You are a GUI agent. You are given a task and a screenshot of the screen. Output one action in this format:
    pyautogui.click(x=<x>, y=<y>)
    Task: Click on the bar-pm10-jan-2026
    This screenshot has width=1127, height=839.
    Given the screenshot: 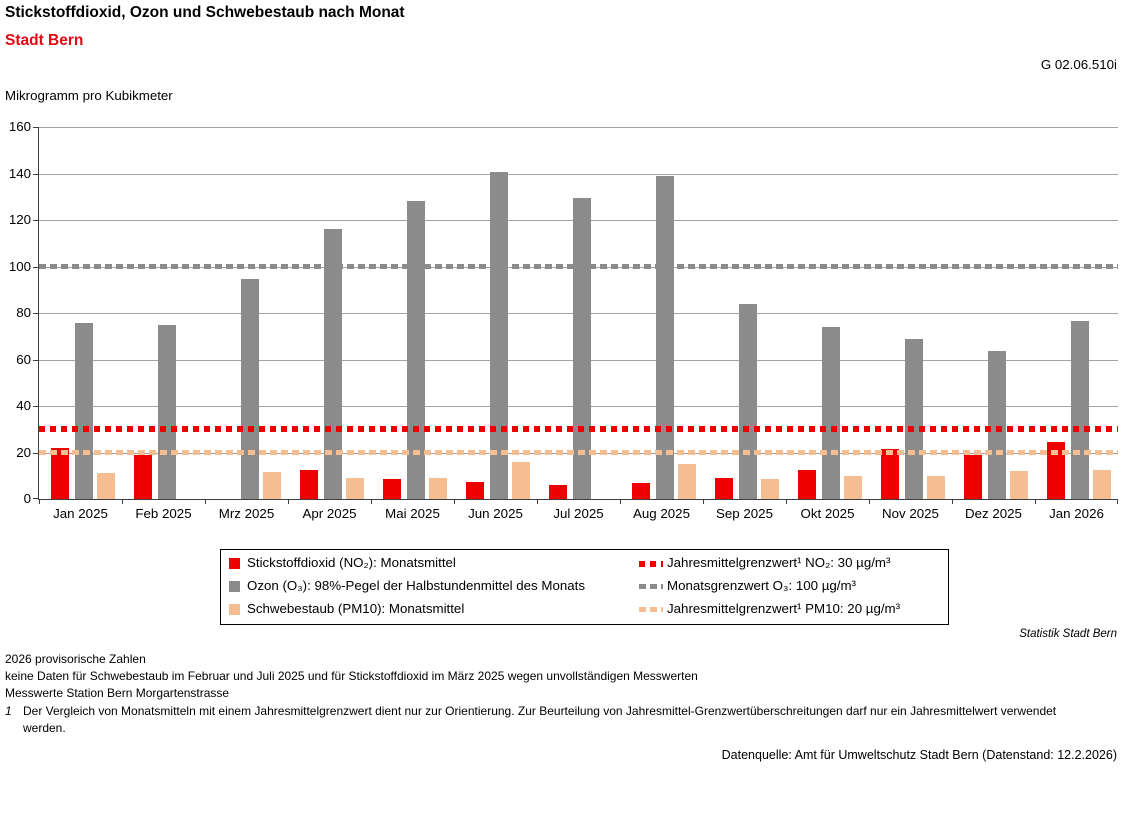 What is the action you would take?
    pyautogui.click(x=1102, y=484)
    